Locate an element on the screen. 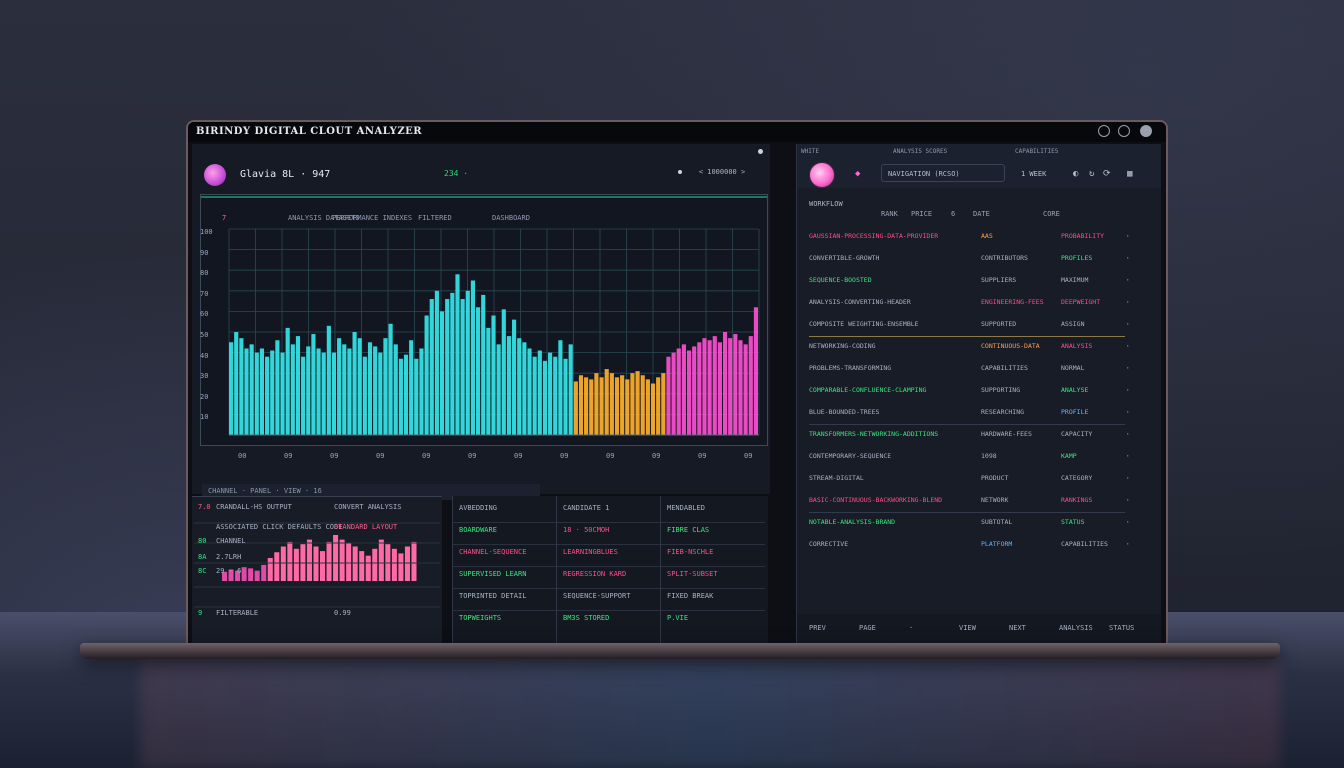 The height and width of the screenshot is (768, 1344). y-tick-label: 20 is located at coordinates (204, 396).